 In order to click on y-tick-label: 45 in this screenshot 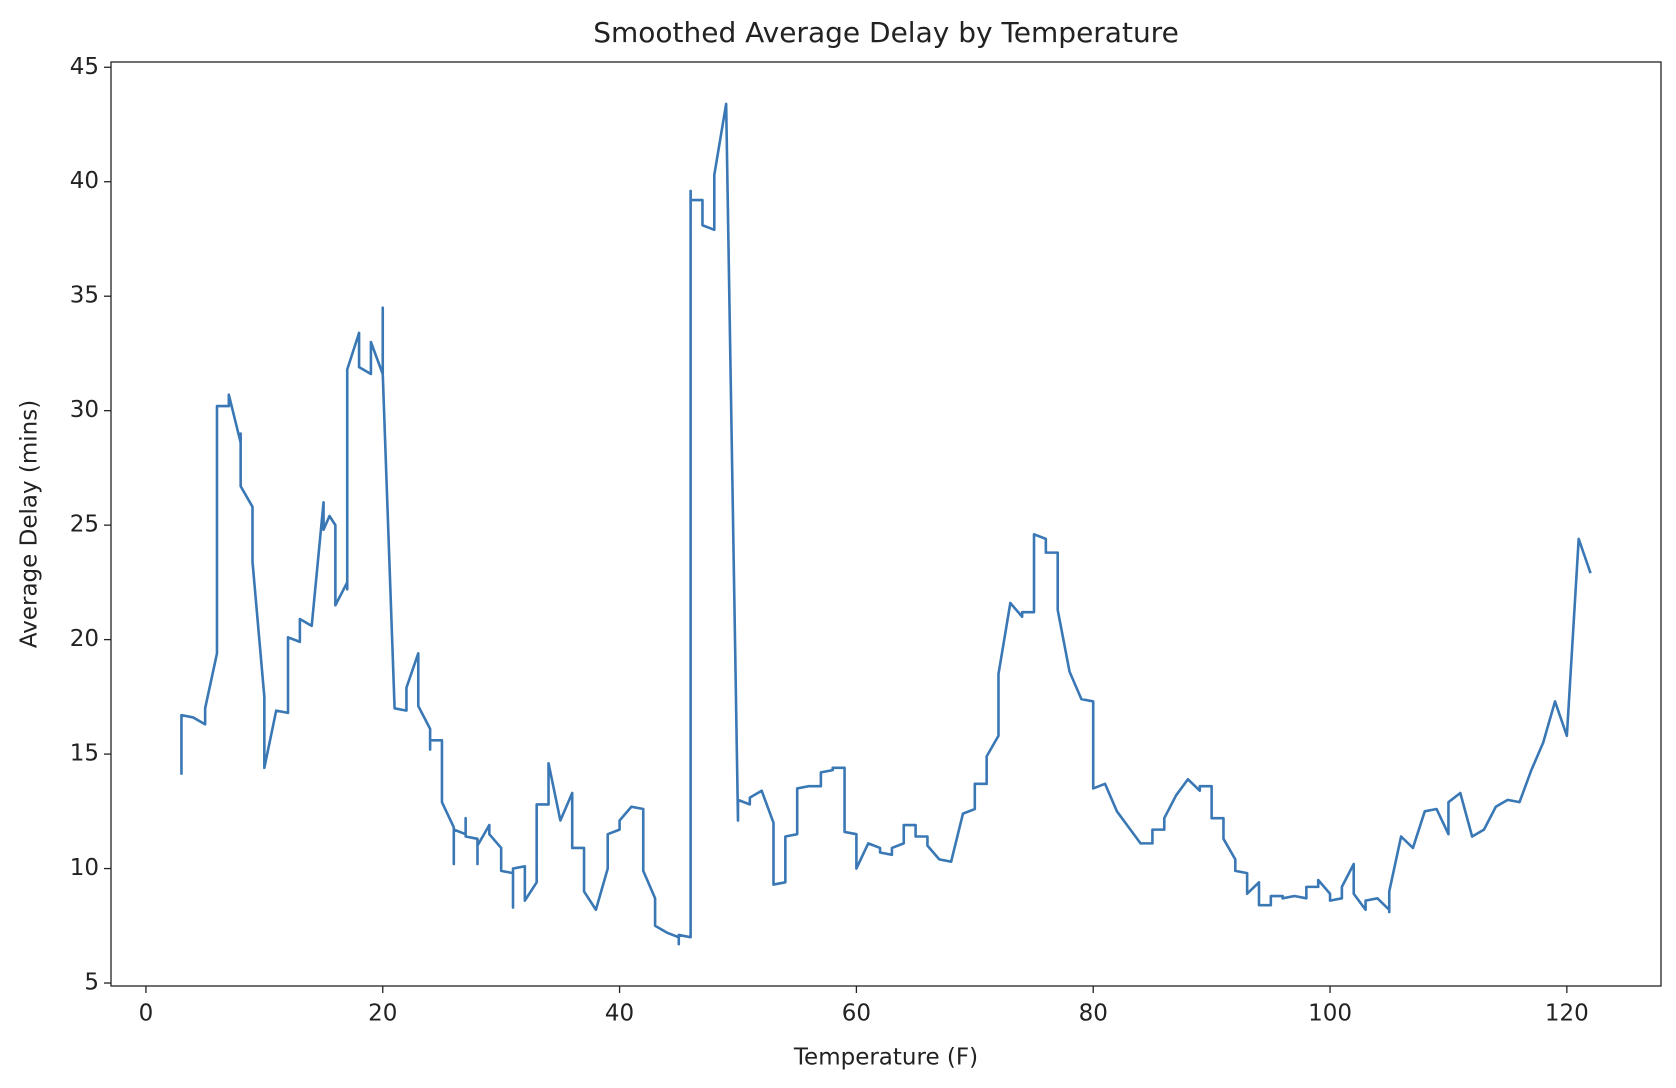, I will do `click(84, 67)`.